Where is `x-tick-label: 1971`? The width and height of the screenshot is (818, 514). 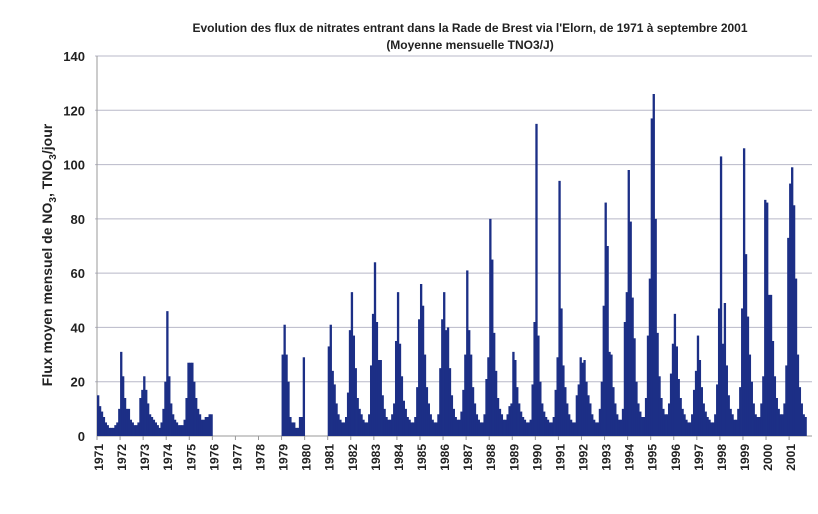
x-tick-label: 1971 is located at coordinates (99, 457).